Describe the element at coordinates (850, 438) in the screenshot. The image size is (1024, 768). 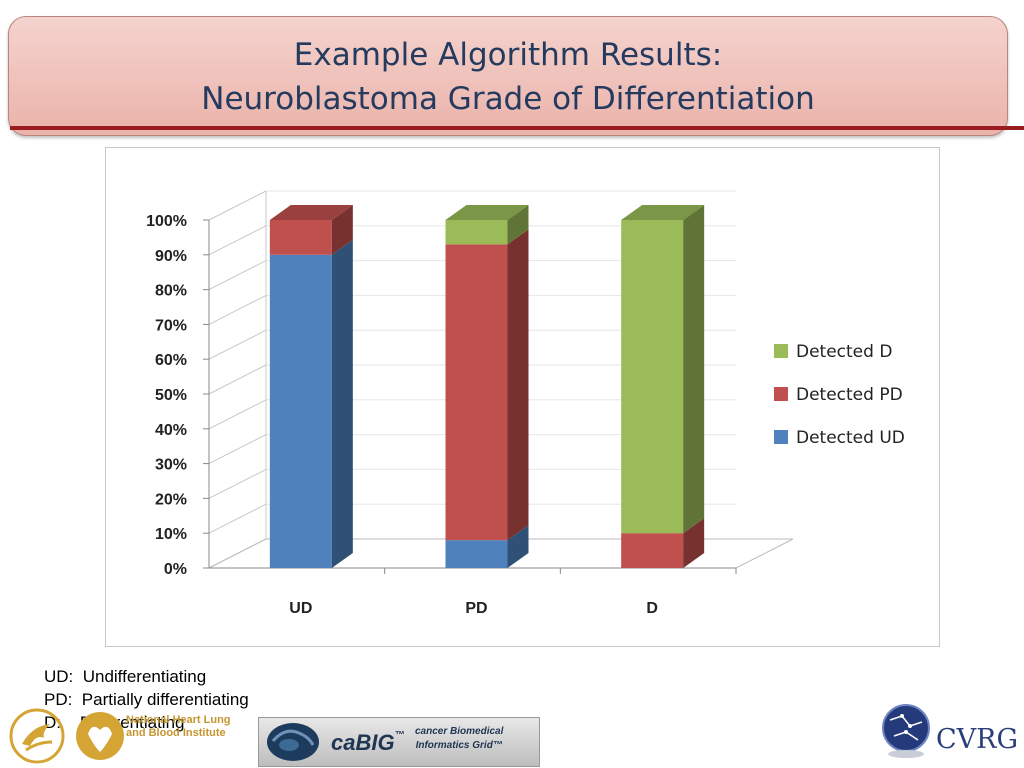
I see `legend-label: Detected UD` at that location.